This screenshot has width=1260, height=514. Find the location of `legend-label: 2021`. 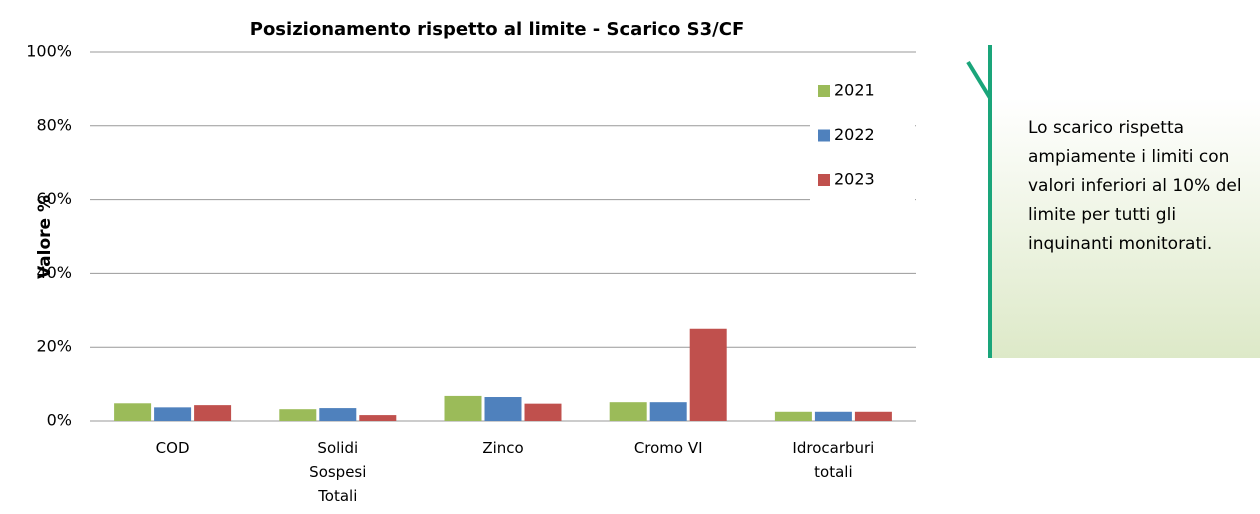

legend-label: 2021 is located at coordinates (854, 90).